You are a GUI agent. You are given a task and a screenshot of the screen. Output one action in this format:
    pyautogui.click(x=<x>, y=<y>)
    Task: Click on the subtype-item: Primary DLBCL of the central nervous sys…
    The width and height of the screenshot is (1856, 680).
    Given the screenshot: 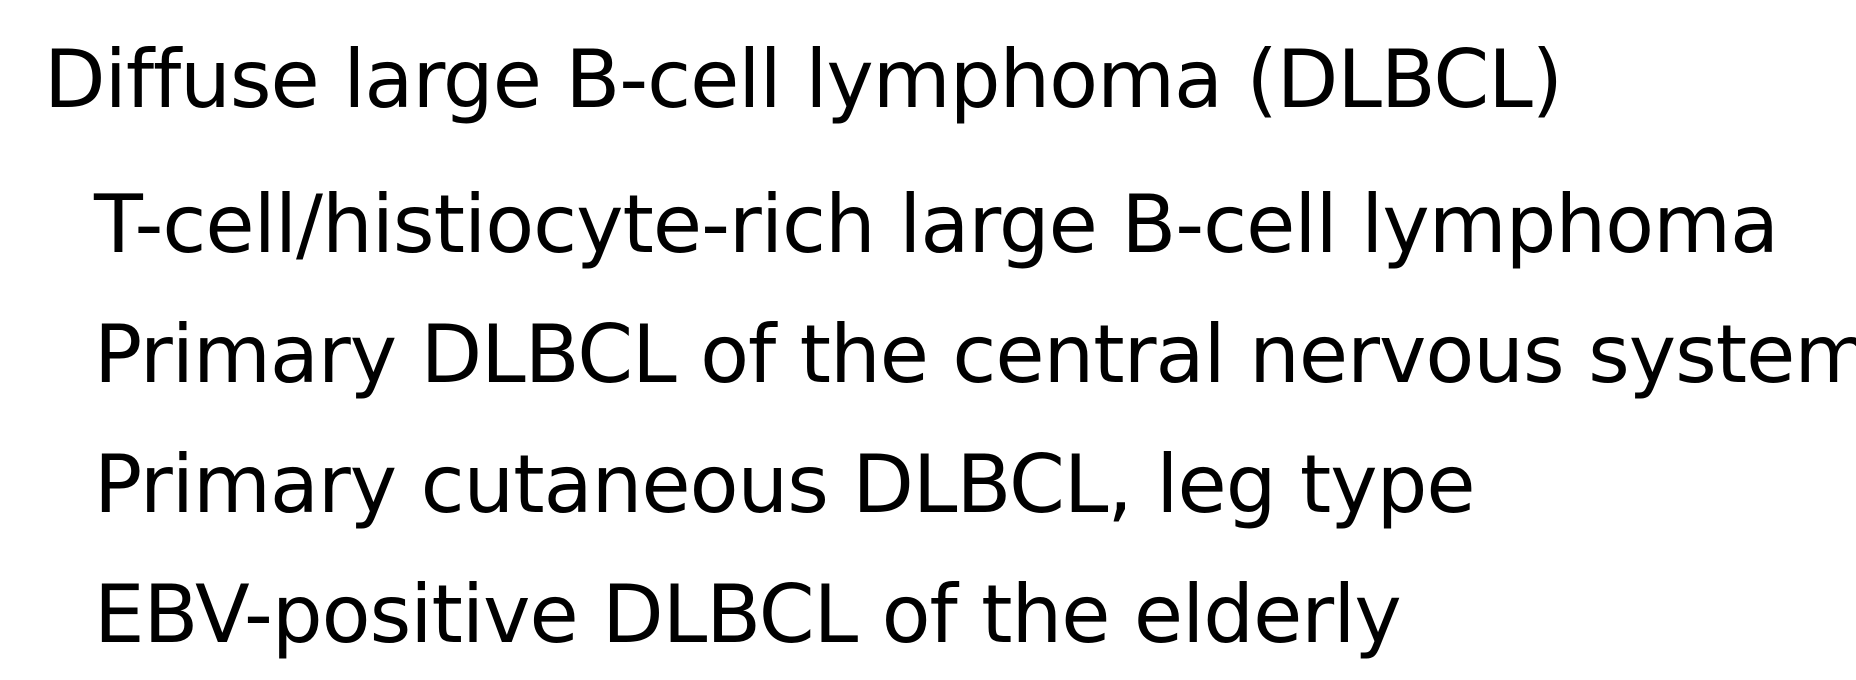 What is the action you would take?
    pyautogui.click(x=975, y=354)
    